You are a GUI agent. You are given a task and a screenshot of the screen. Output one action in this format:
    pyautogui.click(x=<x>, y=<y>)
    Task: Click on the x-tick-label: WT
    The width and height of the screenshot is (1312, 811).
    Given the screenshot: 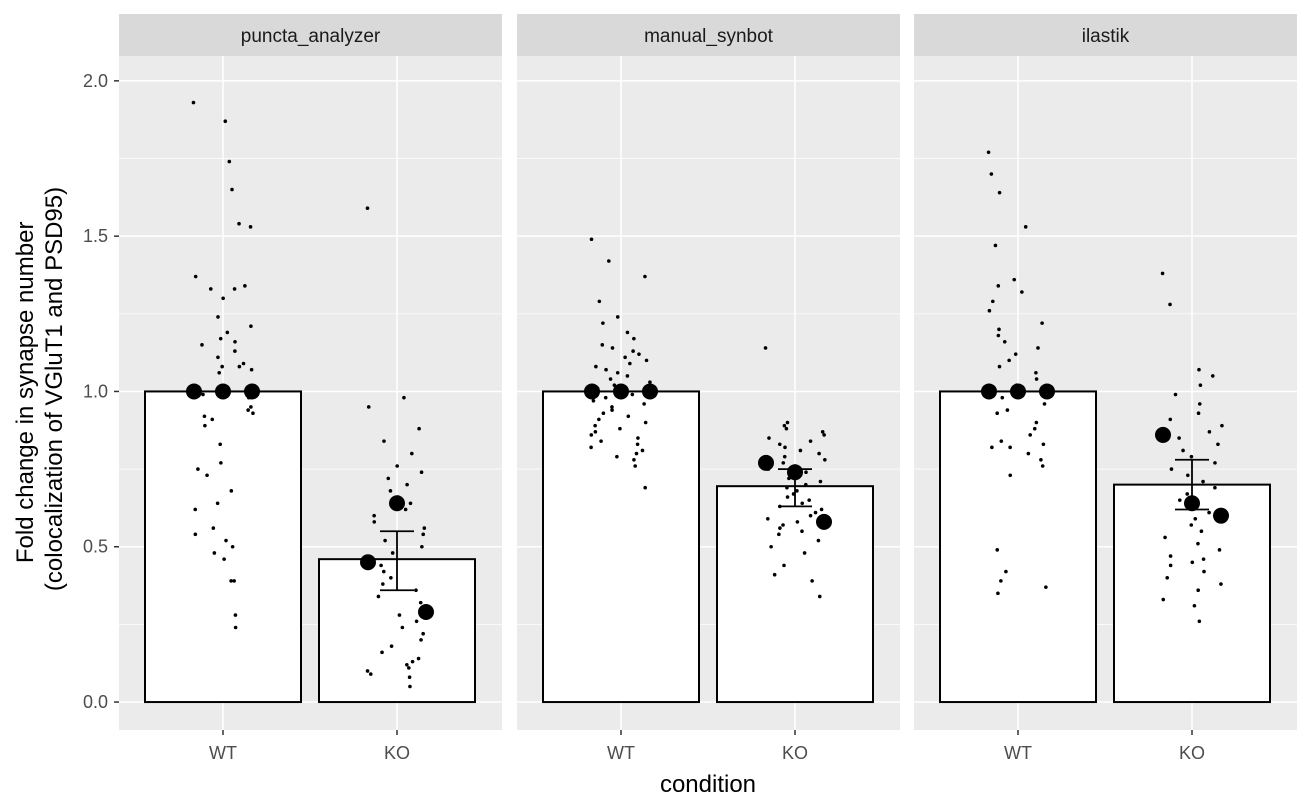 What is the action you would take?
    pyautogui.click(x=1018, y=753)
    